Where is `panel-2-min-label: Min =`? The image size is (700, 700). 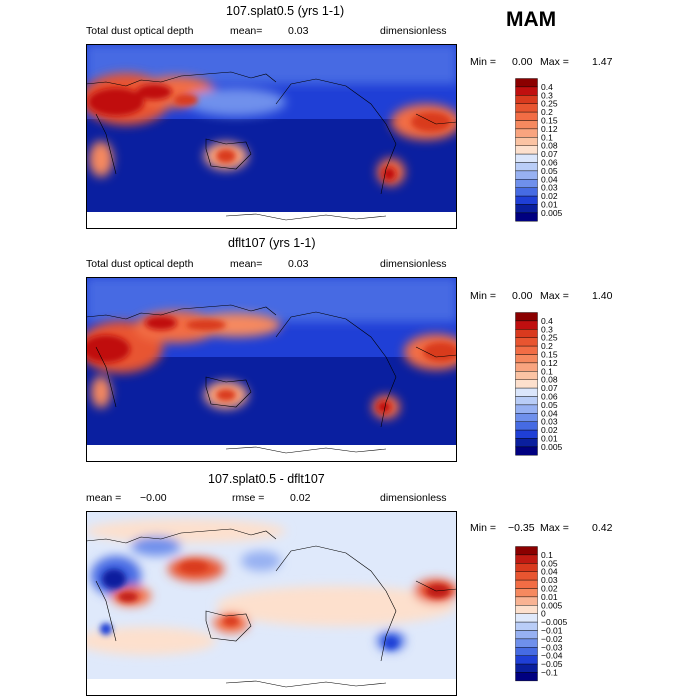
panel-2-min-label: Min = is located at coordinates (483, 296).